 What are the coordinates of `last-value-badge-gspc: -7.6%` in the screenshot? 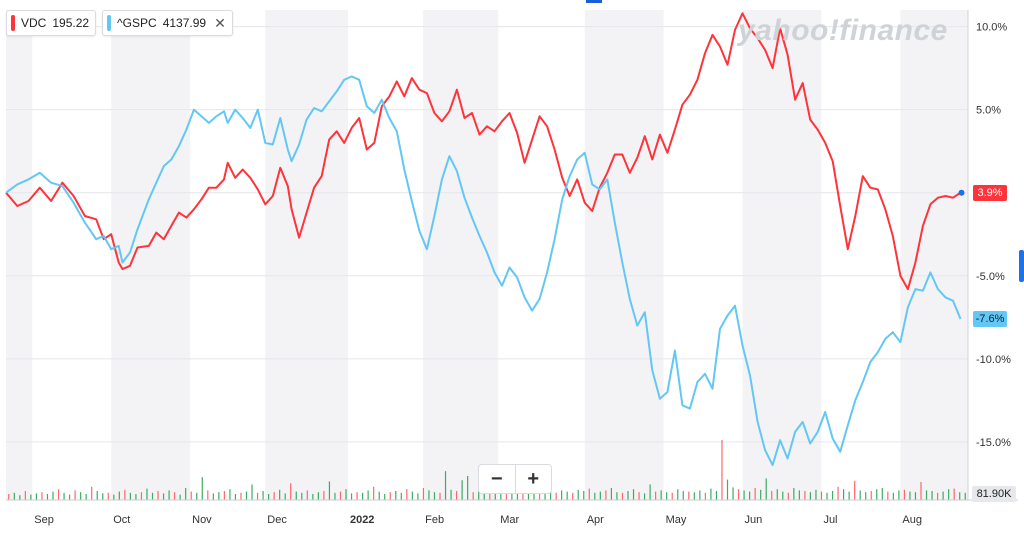 It's located at (990, 318).